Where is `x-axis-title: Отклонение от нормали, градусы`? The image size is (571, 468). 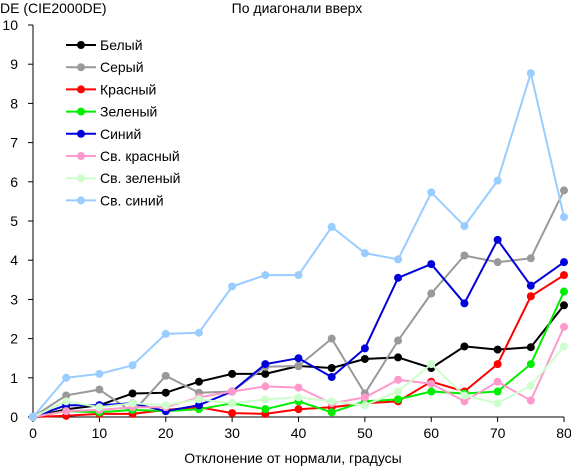 x-axis-title: Отклонение от нормали, градусы is located at coordinates (292, 458).